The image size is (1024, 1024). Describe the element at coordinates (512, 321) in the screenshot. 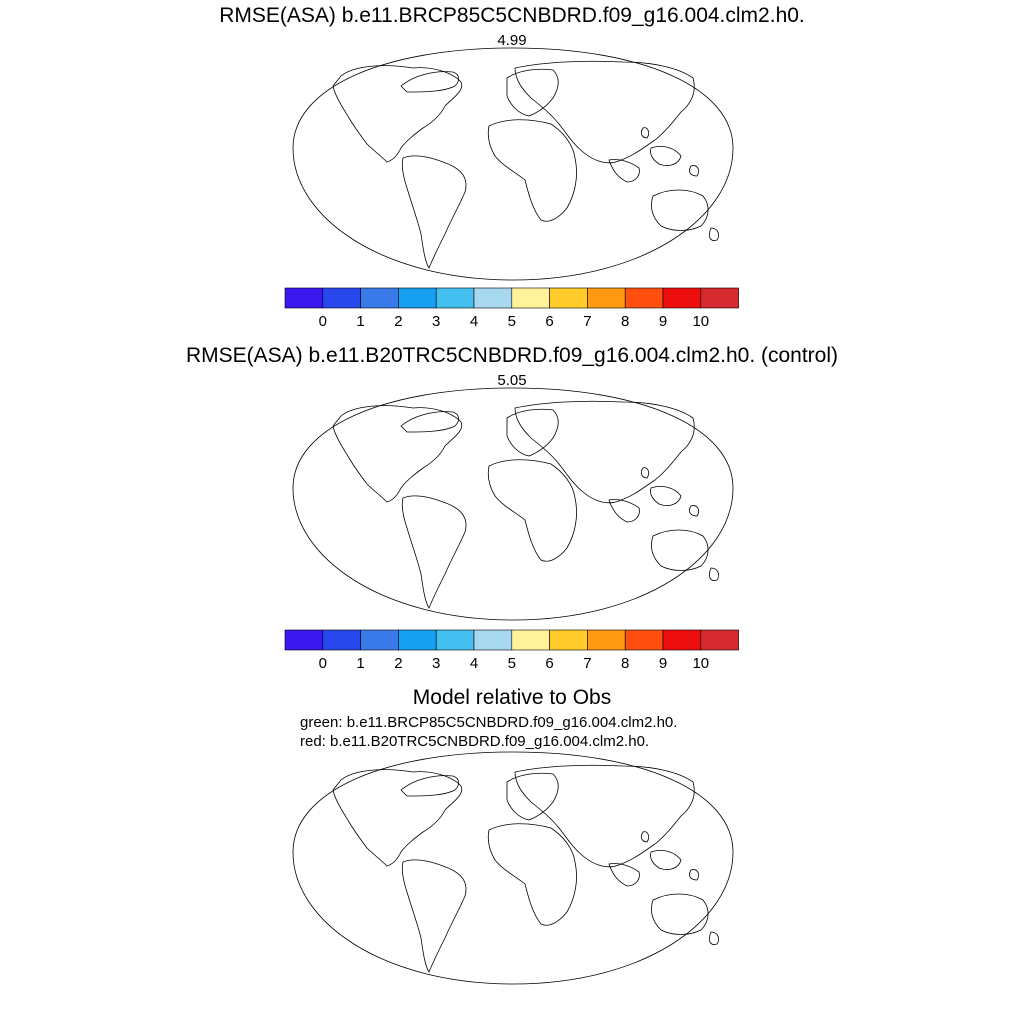

I see `colorbar-tick-label: 5` at that location.